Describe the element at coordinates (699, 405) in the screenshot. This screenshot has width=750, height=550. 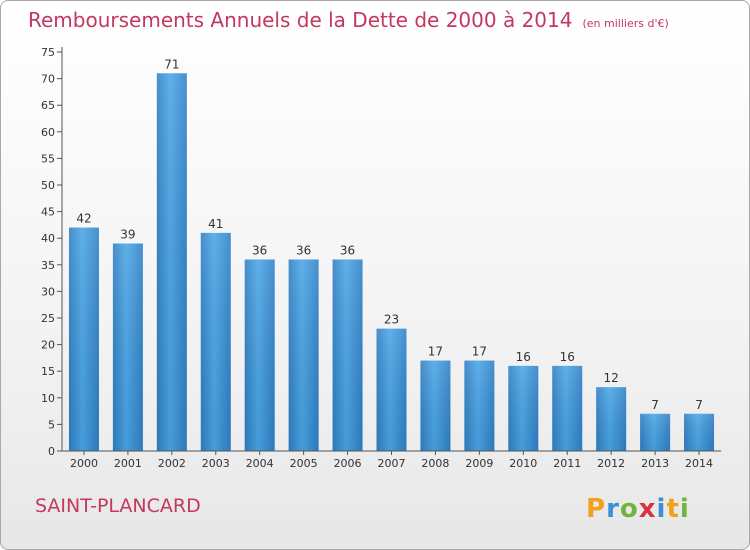
I see `data-label-2014: 7` at that location.